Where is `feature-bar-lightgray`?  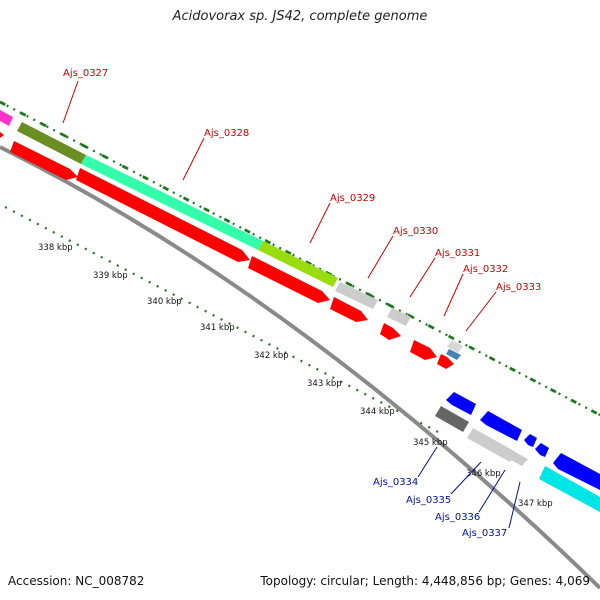
feature-bar-lightgray is located at coordinates (455, 346).